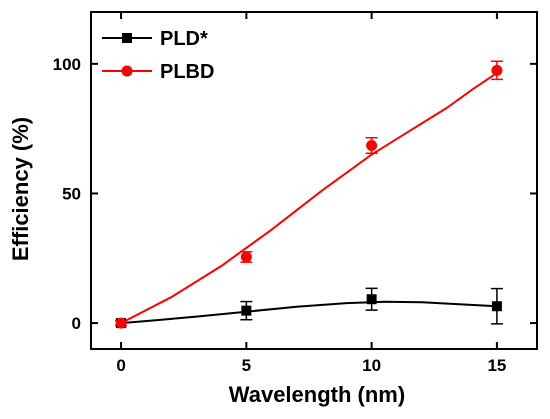  I want to click on y-tick-label: 0, so click(76, 323).